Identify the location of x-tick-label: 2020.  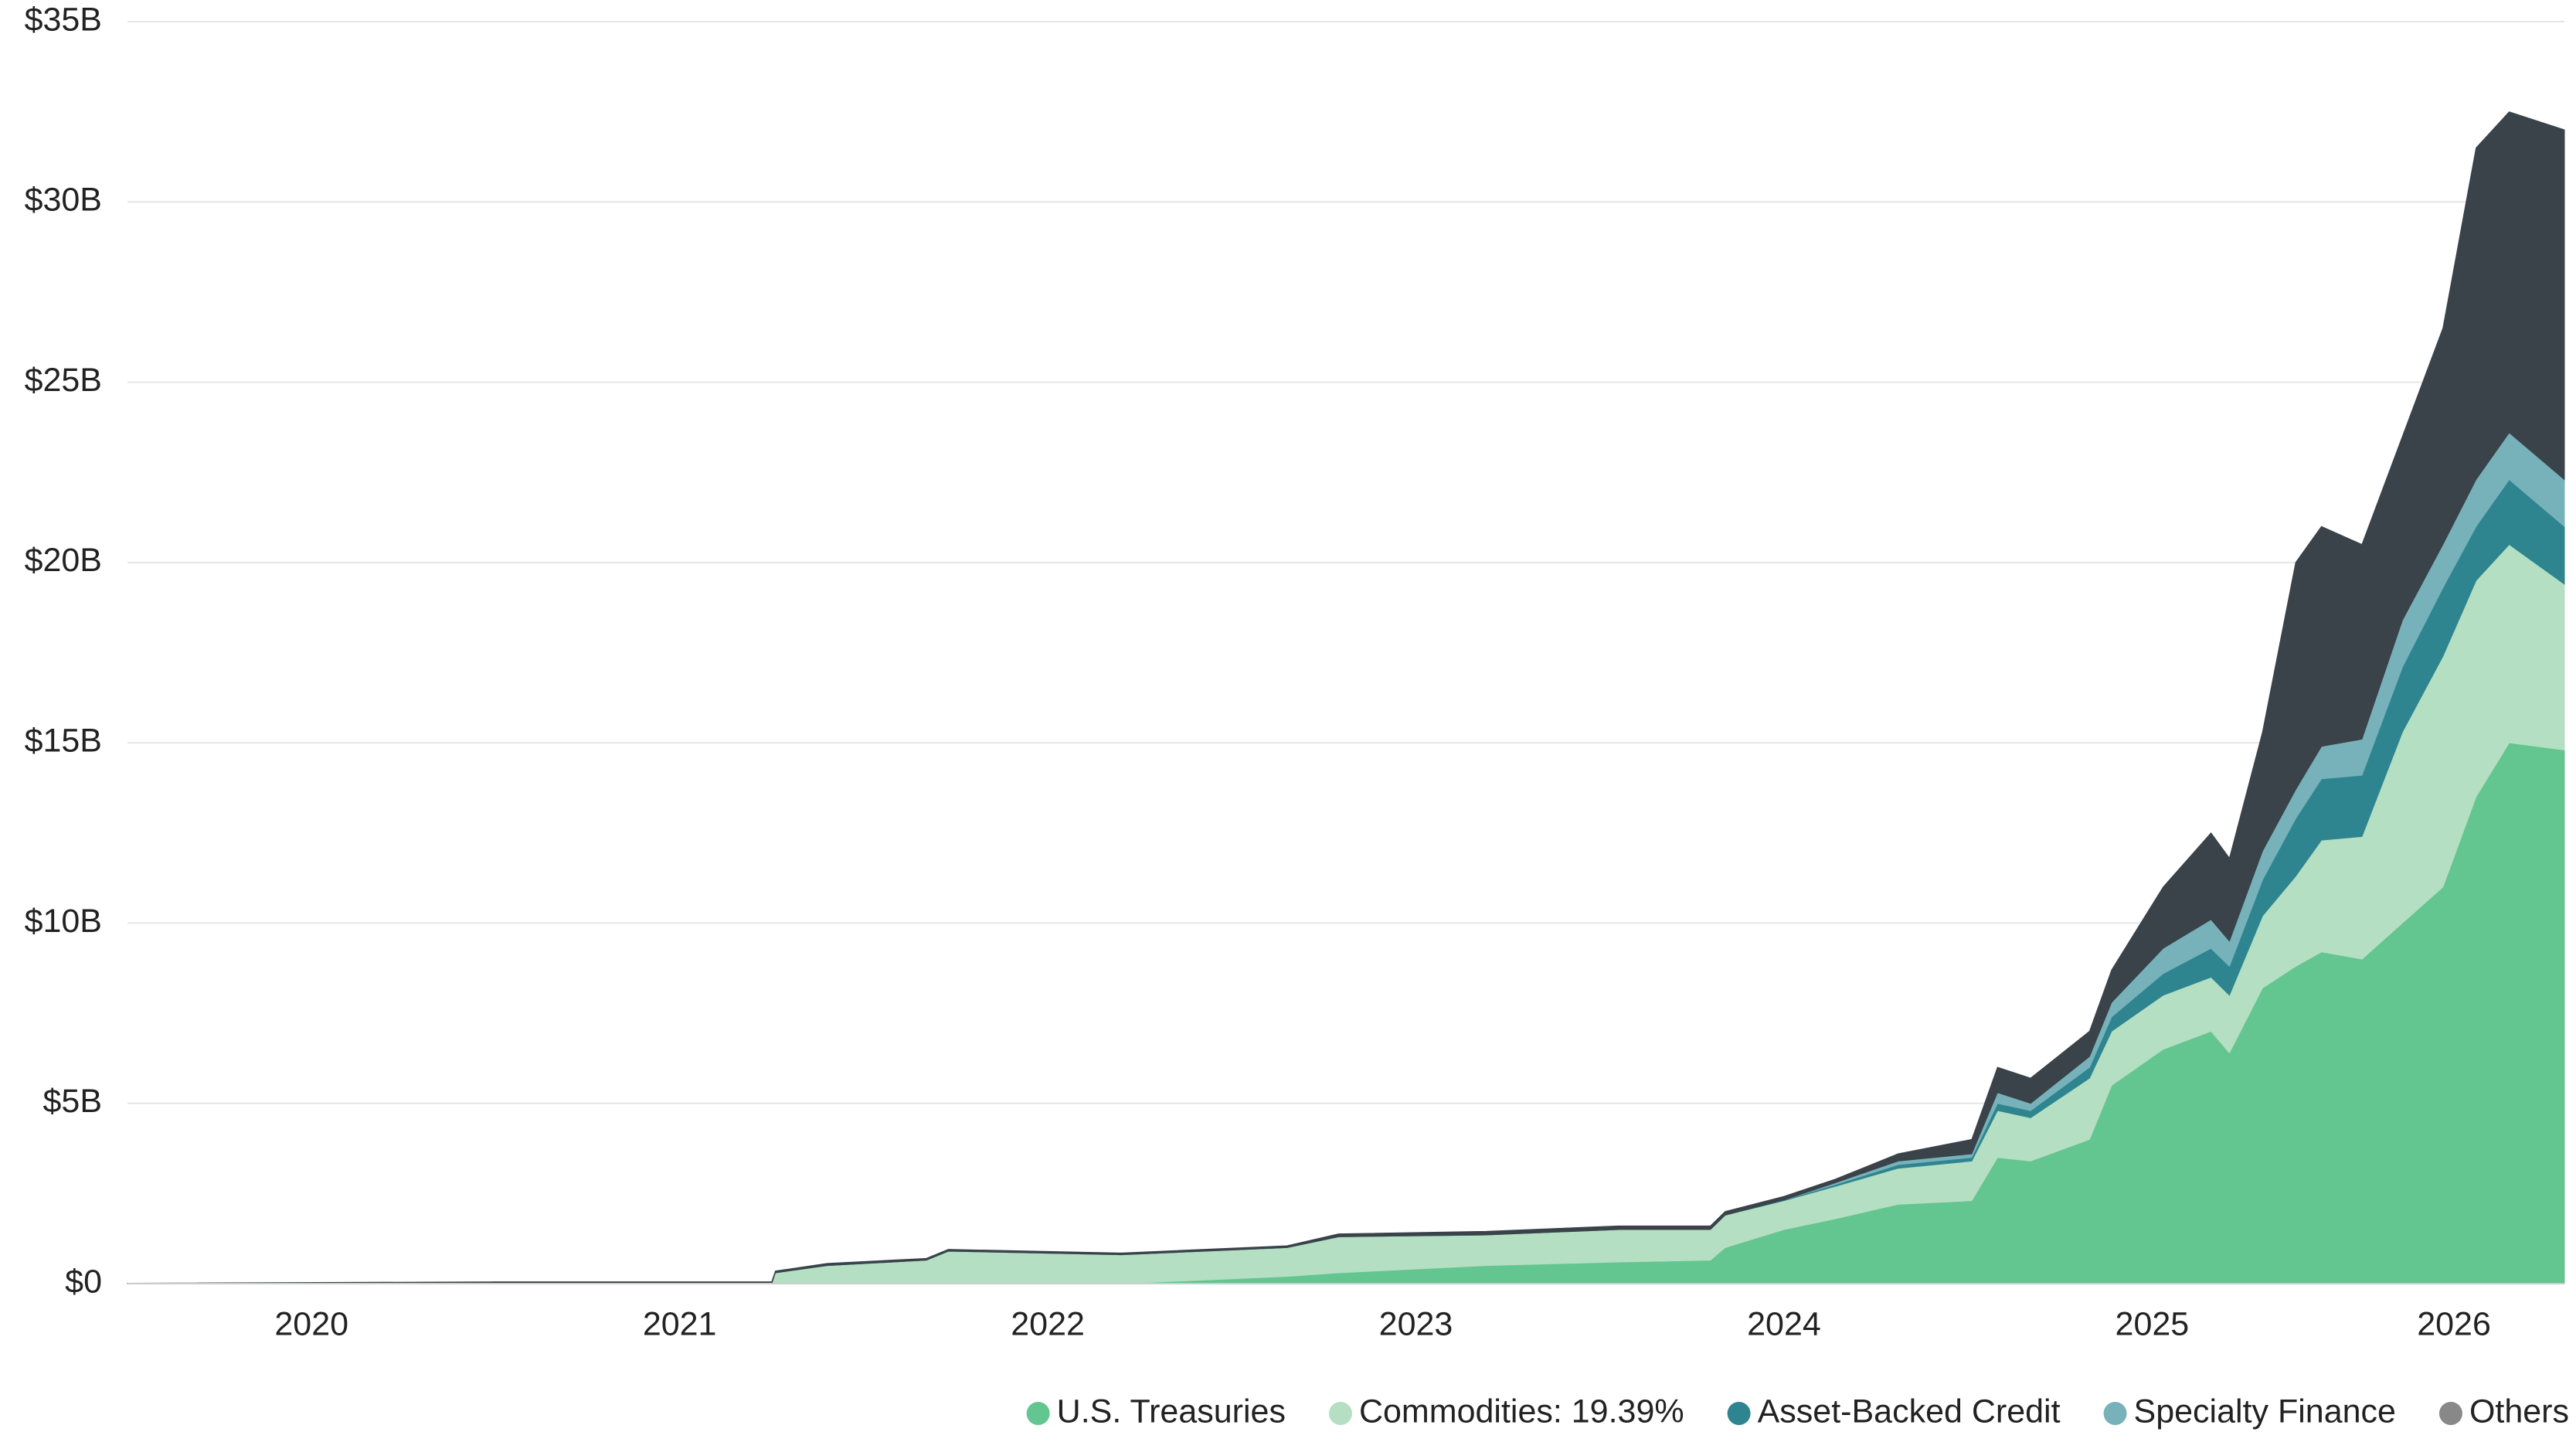
(311, 1324).